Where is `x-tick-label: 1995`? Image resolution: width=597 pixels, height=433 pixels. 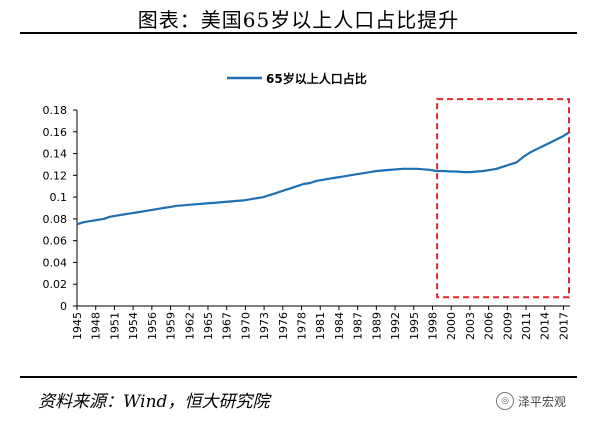 x-tick-label: 1995 is located at coordinates (414, 326).